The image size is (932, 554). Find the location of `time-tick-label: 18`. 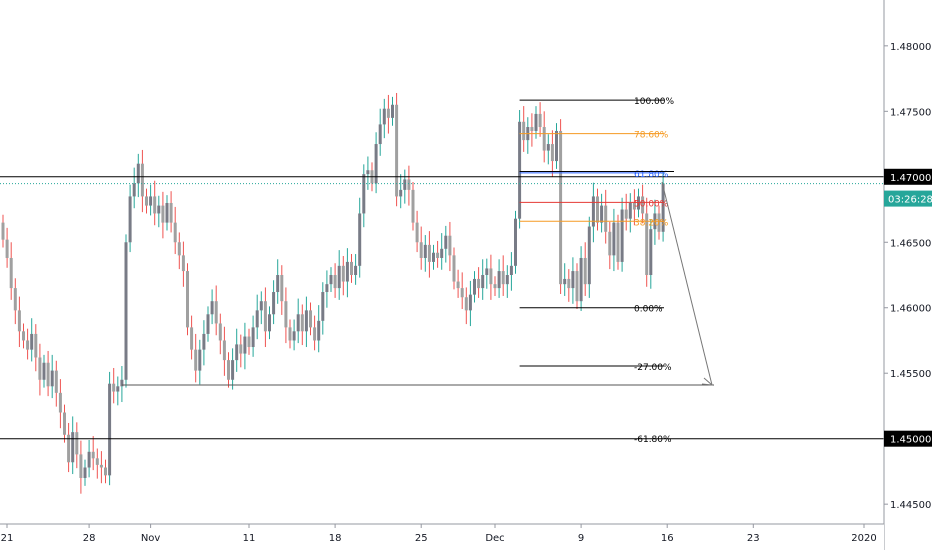

time-tick-label: 18 is located at coordinates (335, 538).